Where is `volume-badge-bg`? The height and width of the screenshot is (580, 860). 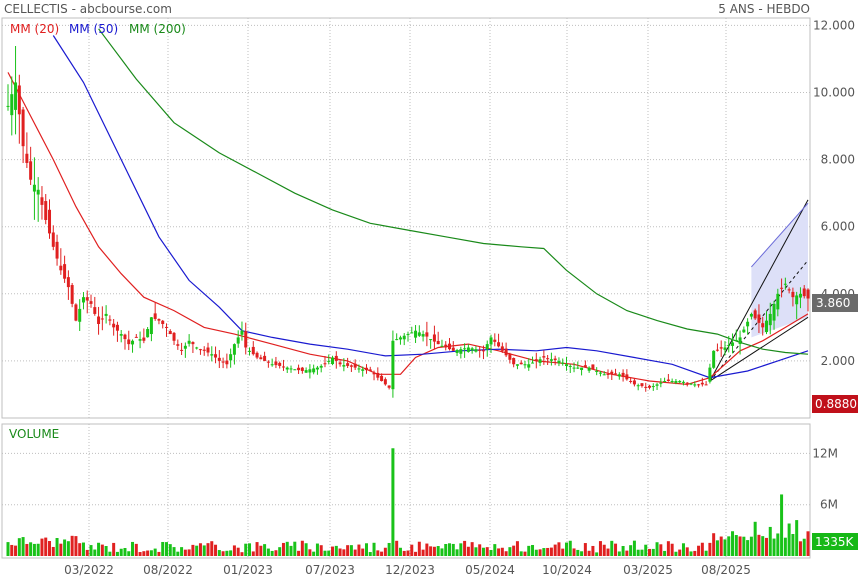
volume-badge-bg is located at coordinates (835, 541).